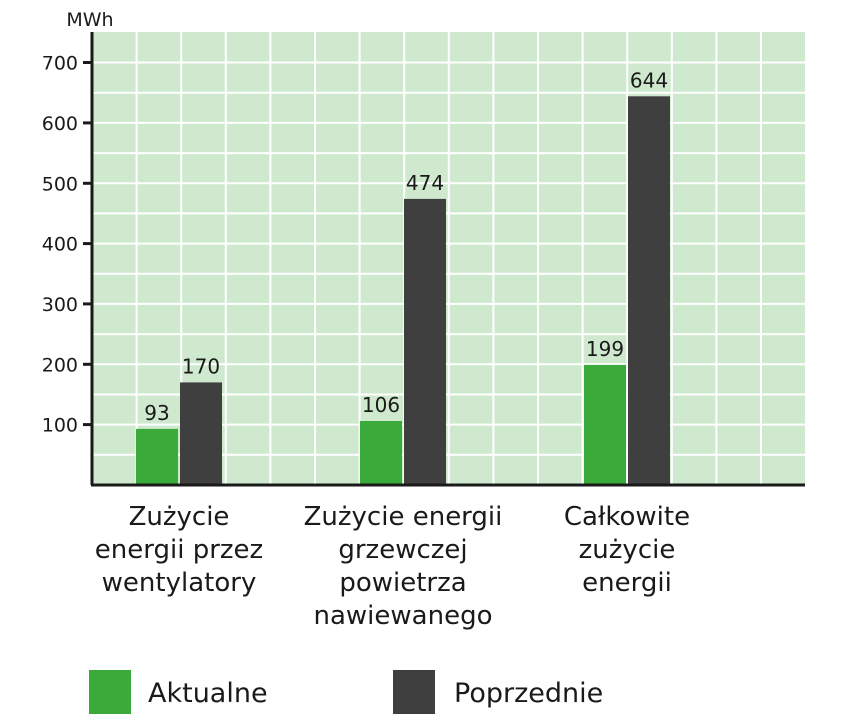 This screenshot has height=727, width=850. What do you see at coordinates (403, 517) in the screenshot?
I see `x-category-label-line: Zużycie energii` at bounding box center [403, 517].